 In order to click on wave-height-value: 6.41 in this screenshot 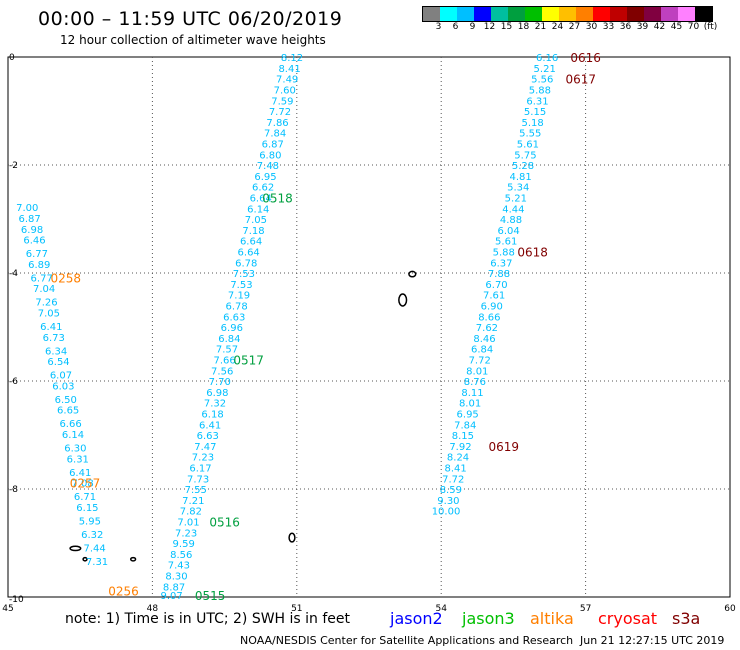, I will do `click(80, 473)`.